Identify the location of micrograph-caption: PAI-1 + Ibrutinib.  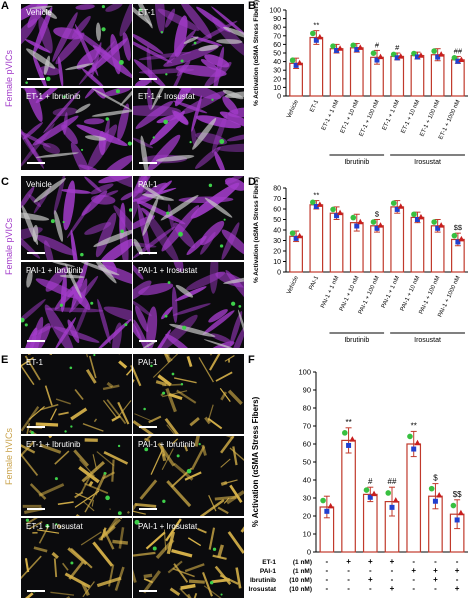
(54, 270).